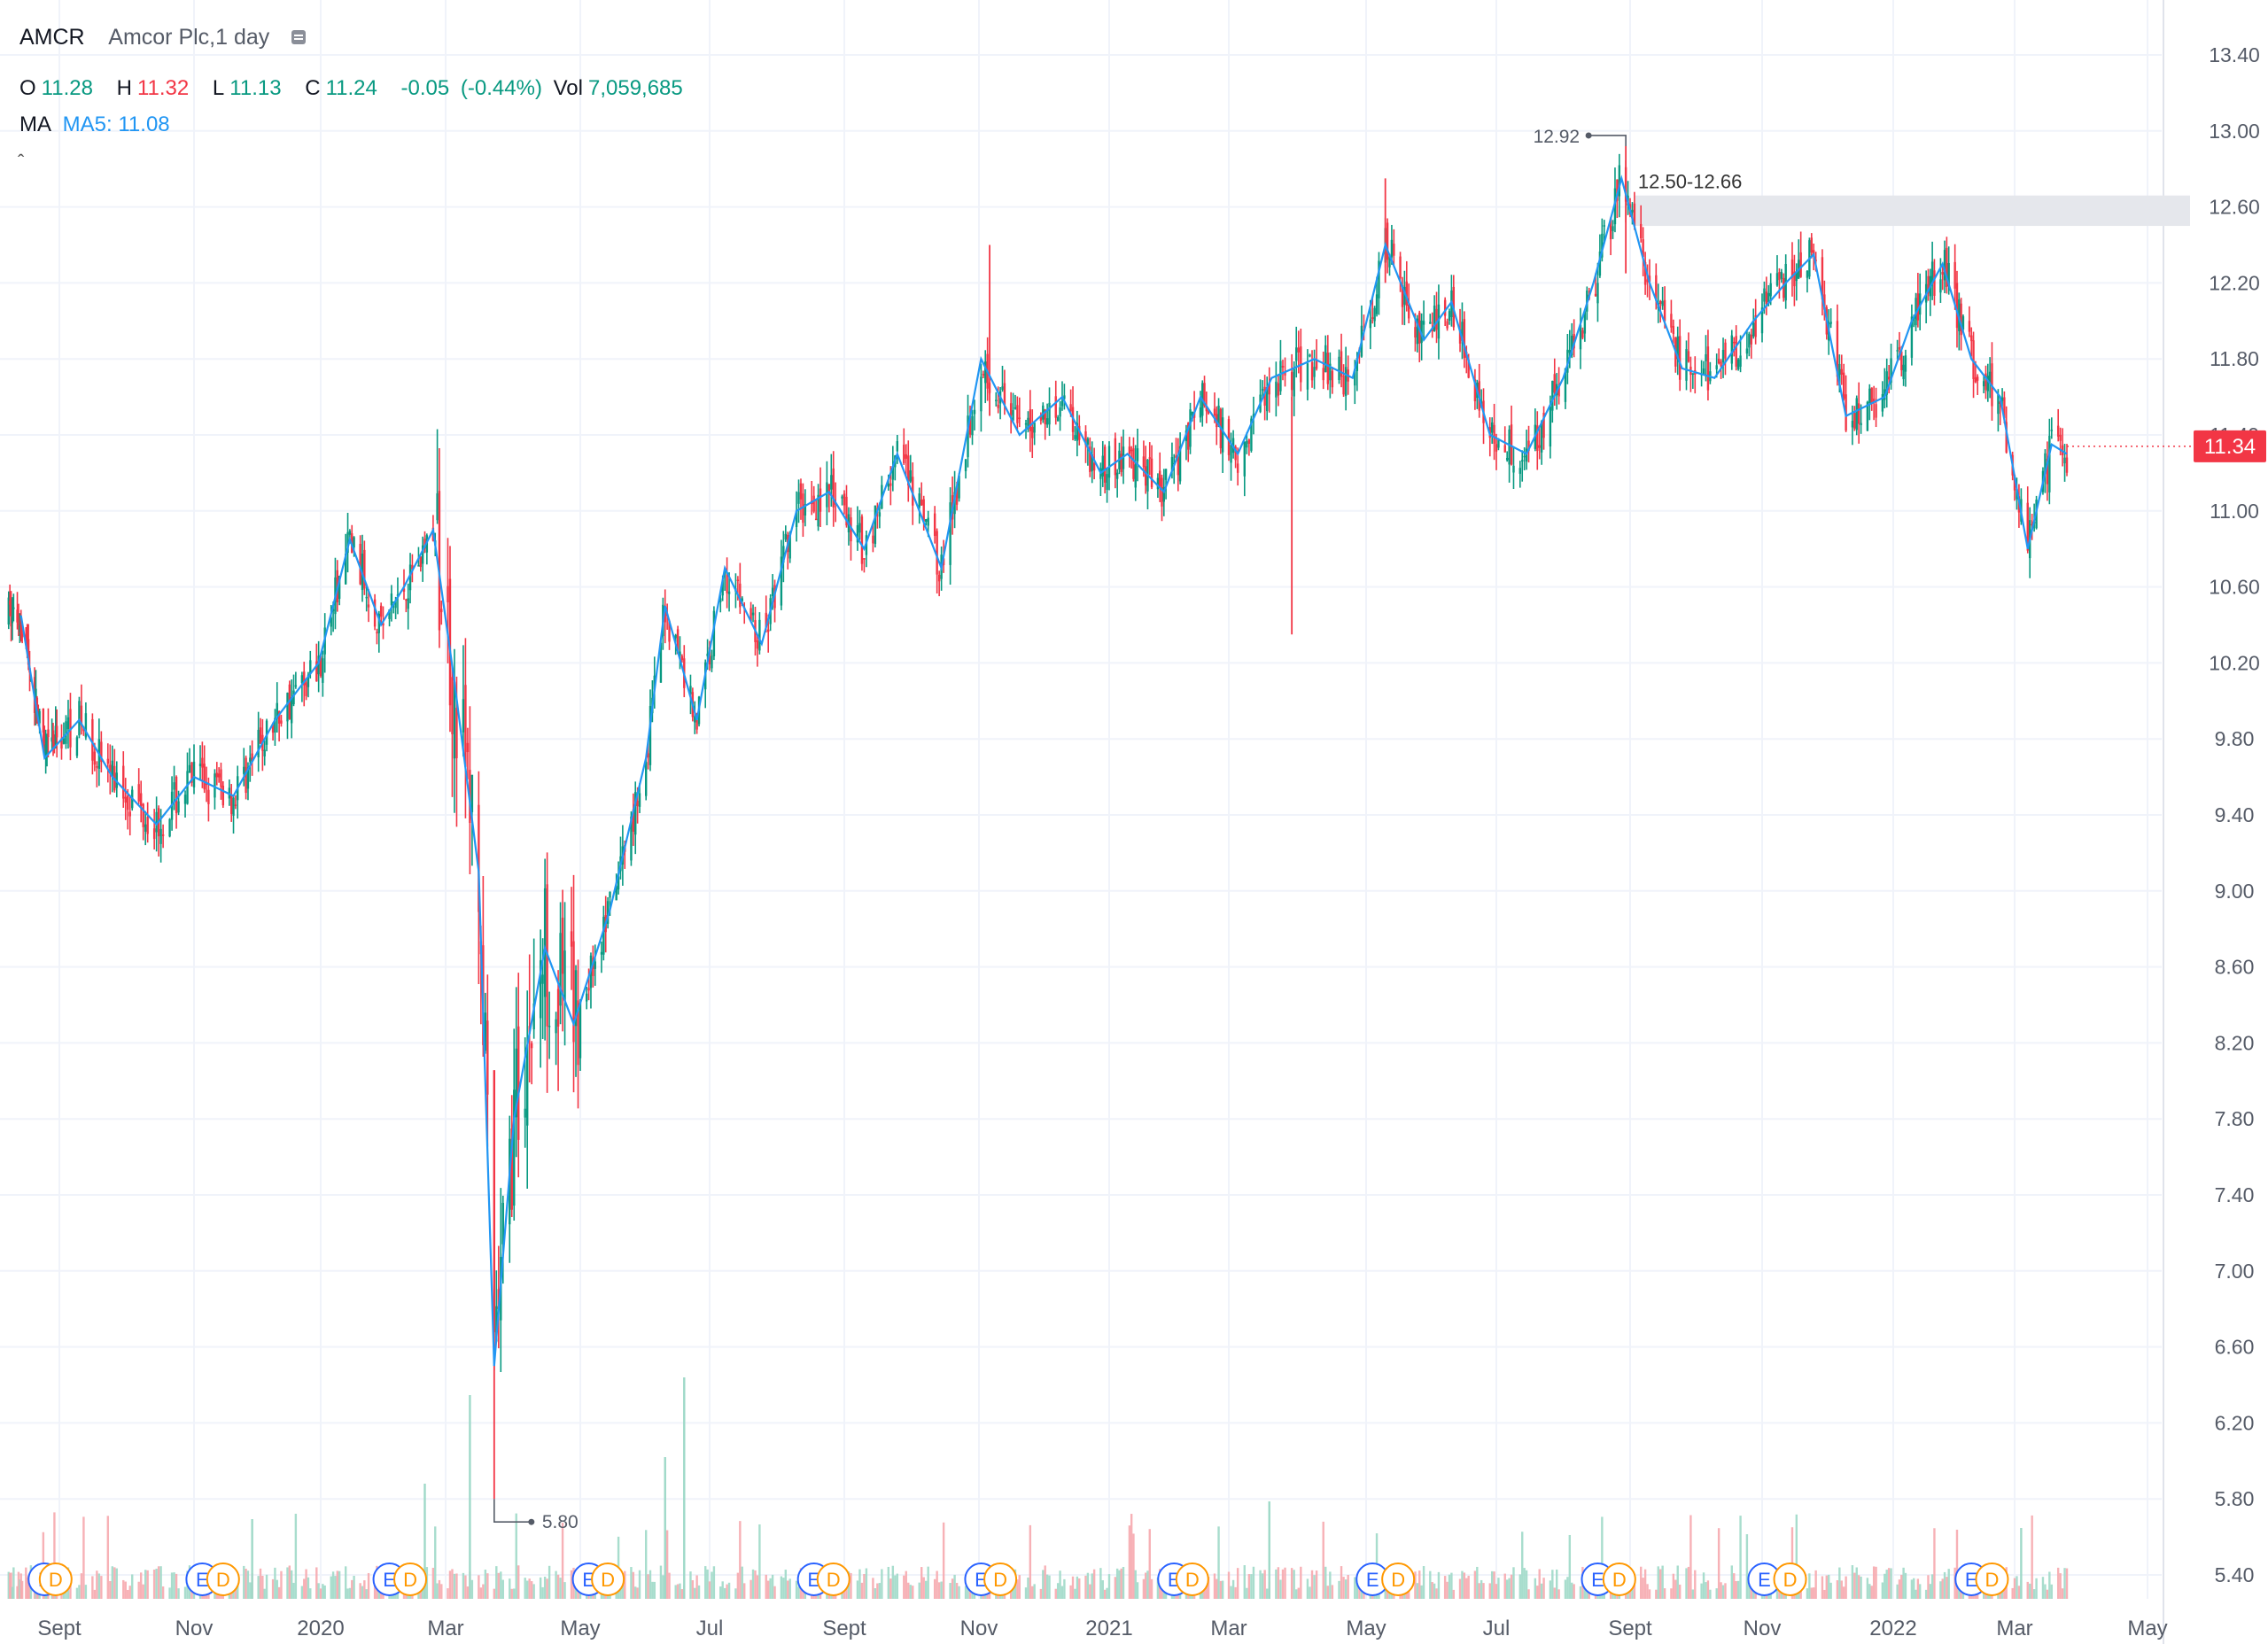  What do you see at coordinates (2234, 511) in the screenshot?
I see `y-tick-label: 11.00` at bounding box center [2234, 511].